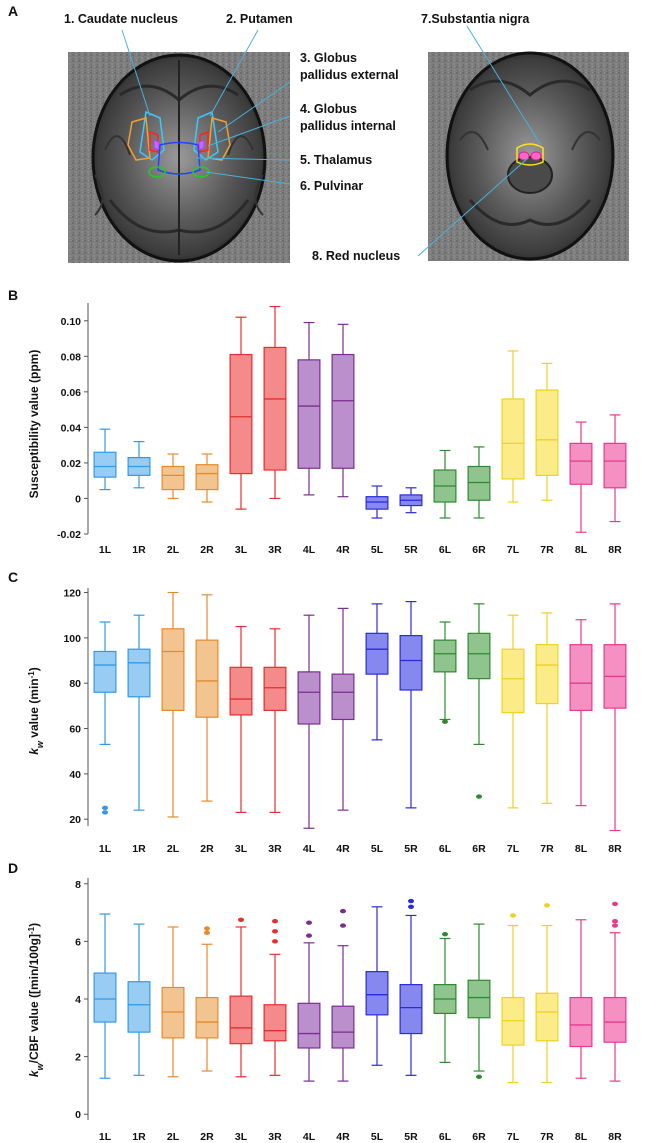 This screenshot has height=1143, width=649. I want to click on label-gpe-line2: pallidus external, so click(349, 75).